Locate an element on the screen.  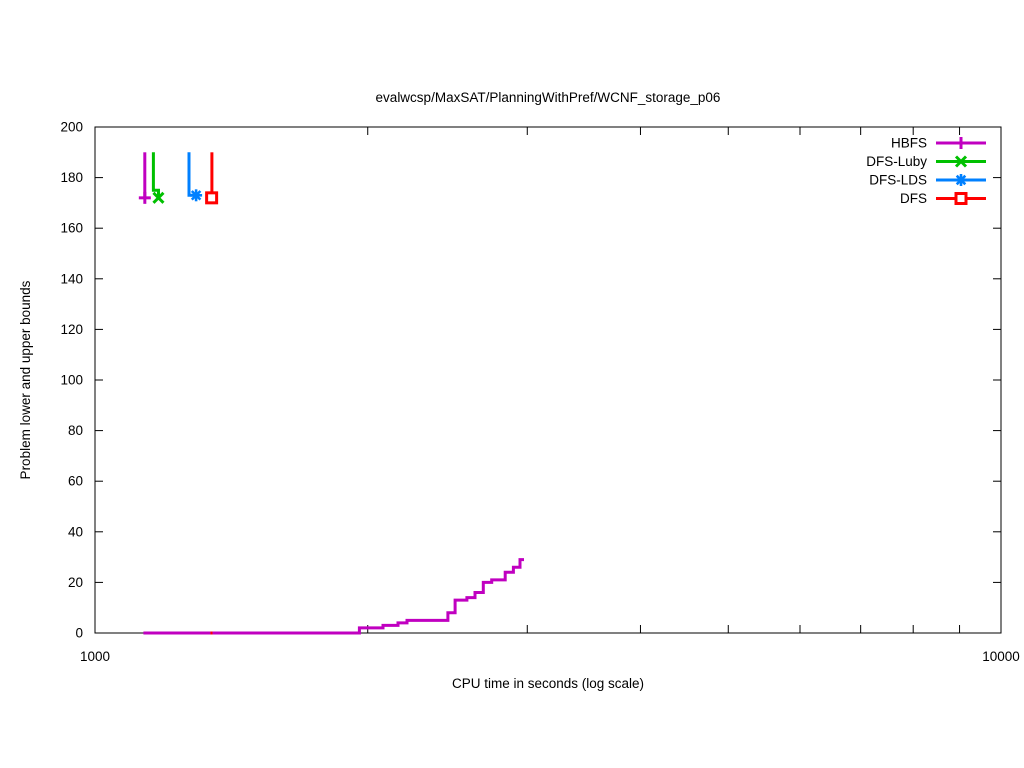
legend-DFS-square-open-marker-icon is located at coordinates (961, 198).